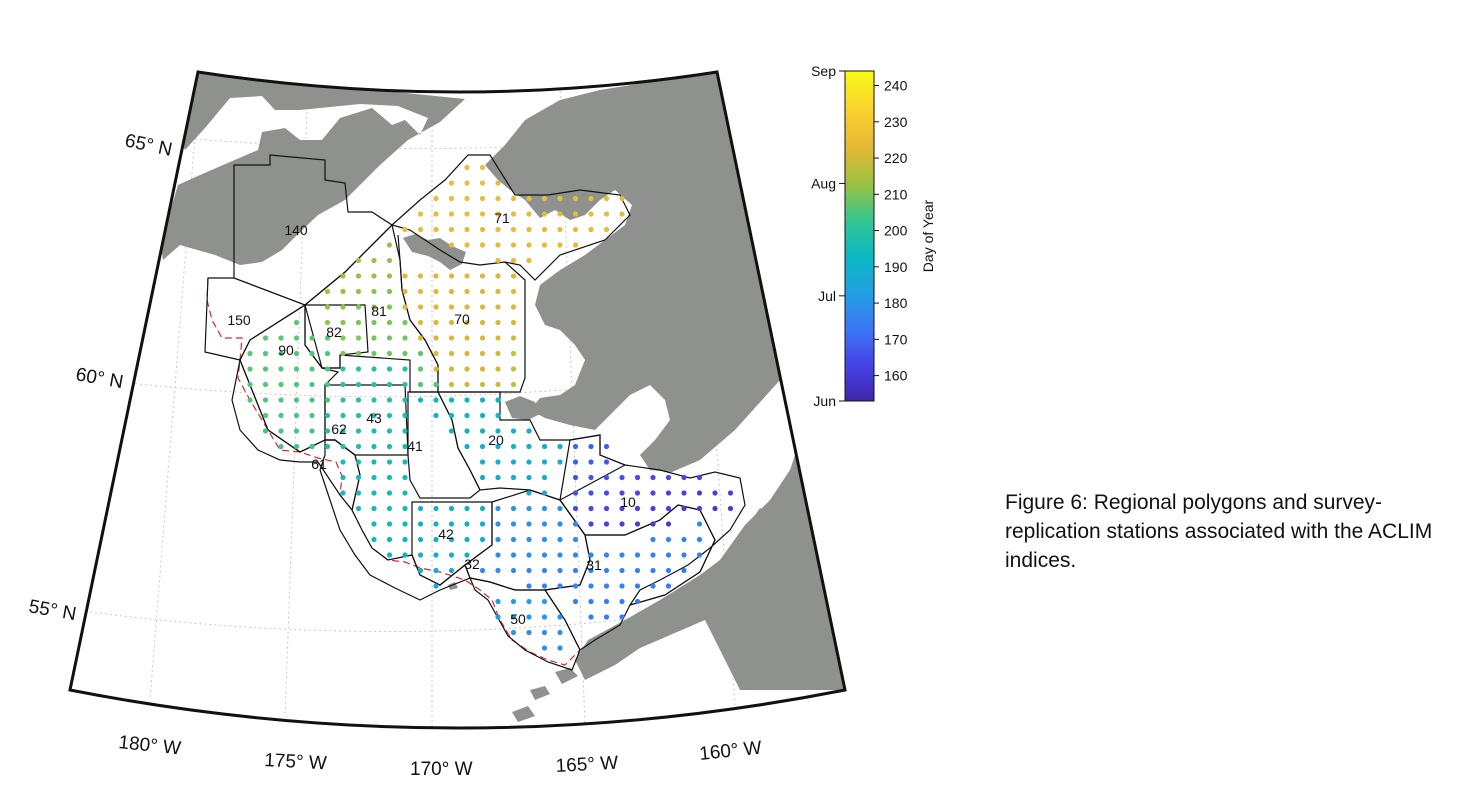  I want to click on region-label-71: 71, so click(502, 218).